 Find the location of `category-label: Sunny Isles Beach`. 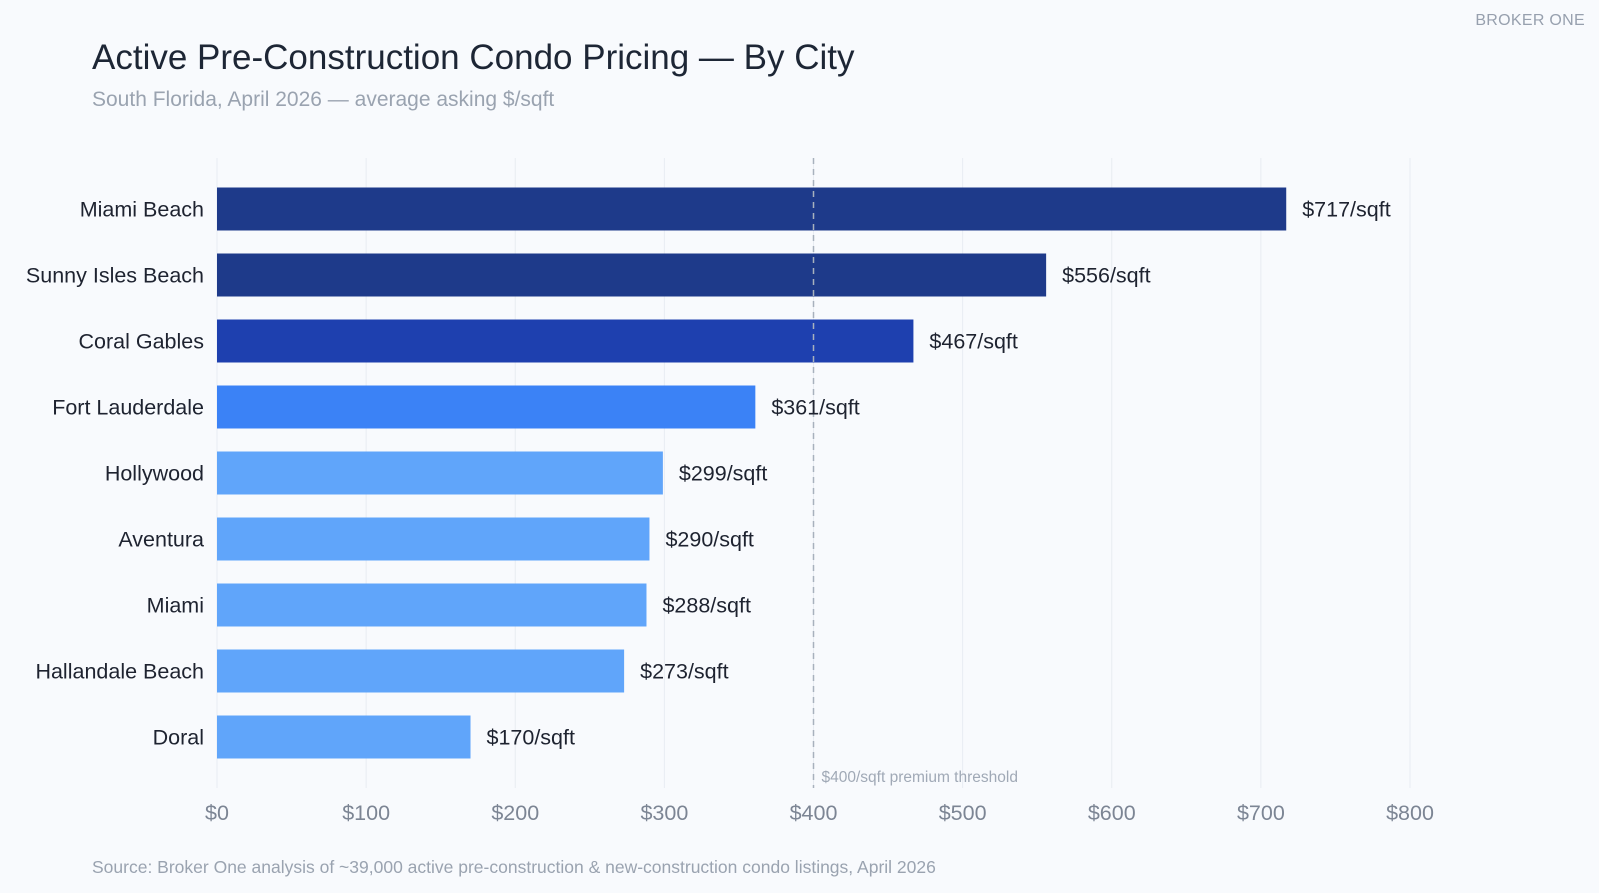

category-label: Sunny Isles Beach is located at coordinates (115, 276).